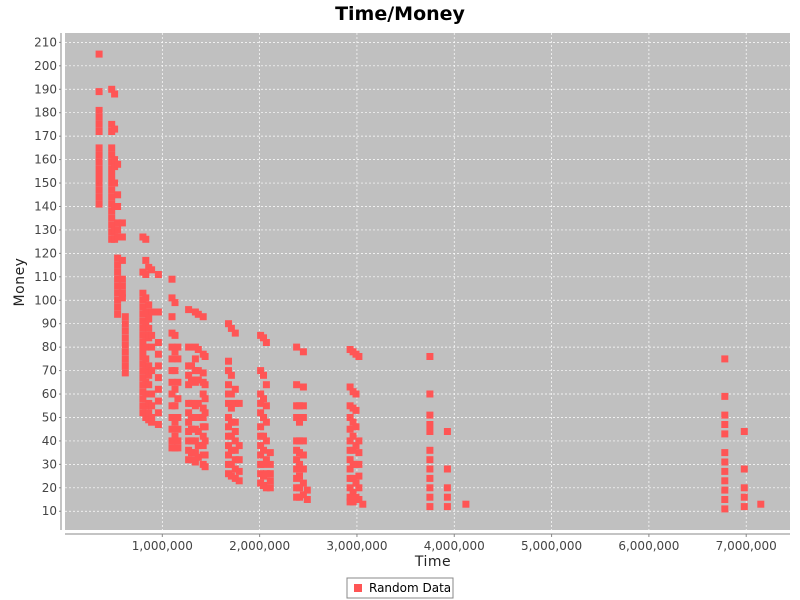 The image size is (800, 600). Describe the element at coordinates (49, 324) in the screenshot. I see `y-tick-label: 90` at that location.